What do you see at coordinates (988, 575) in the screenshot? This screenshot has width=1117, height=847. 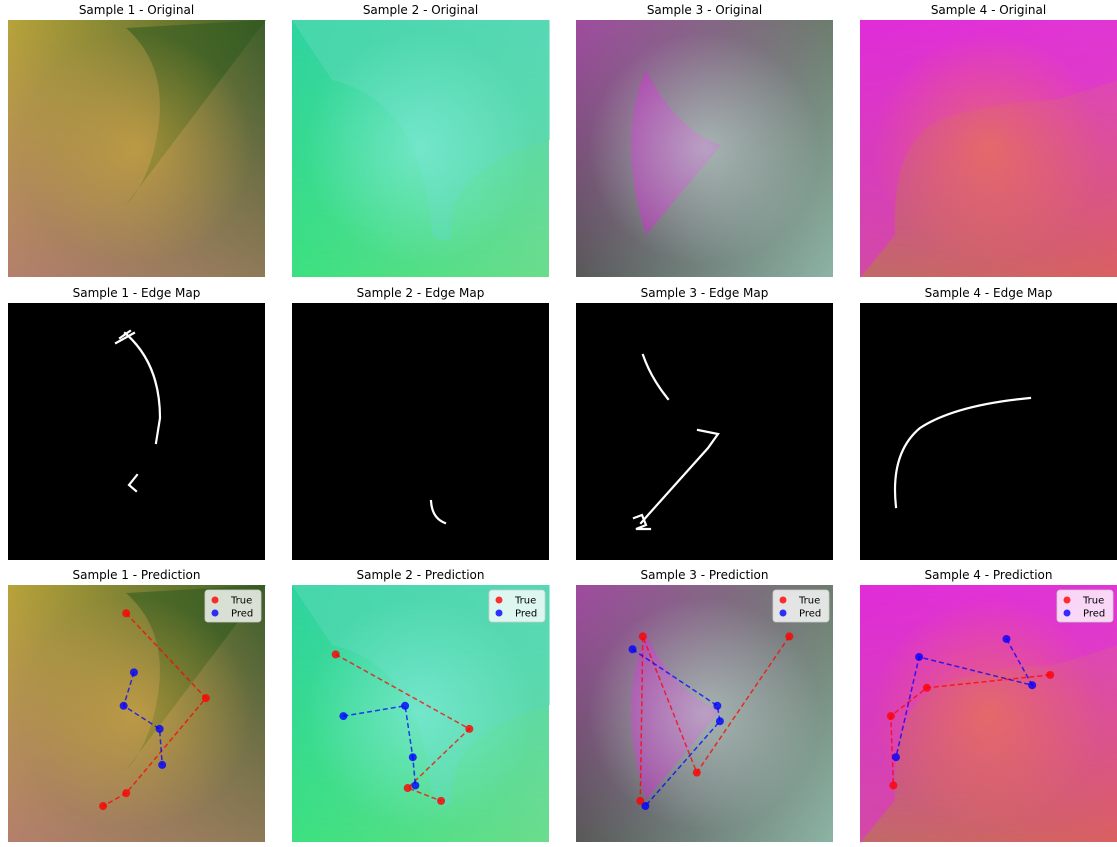 I see `panel-title: Sample 4 - Prediction` at bounding box center [988, 575].